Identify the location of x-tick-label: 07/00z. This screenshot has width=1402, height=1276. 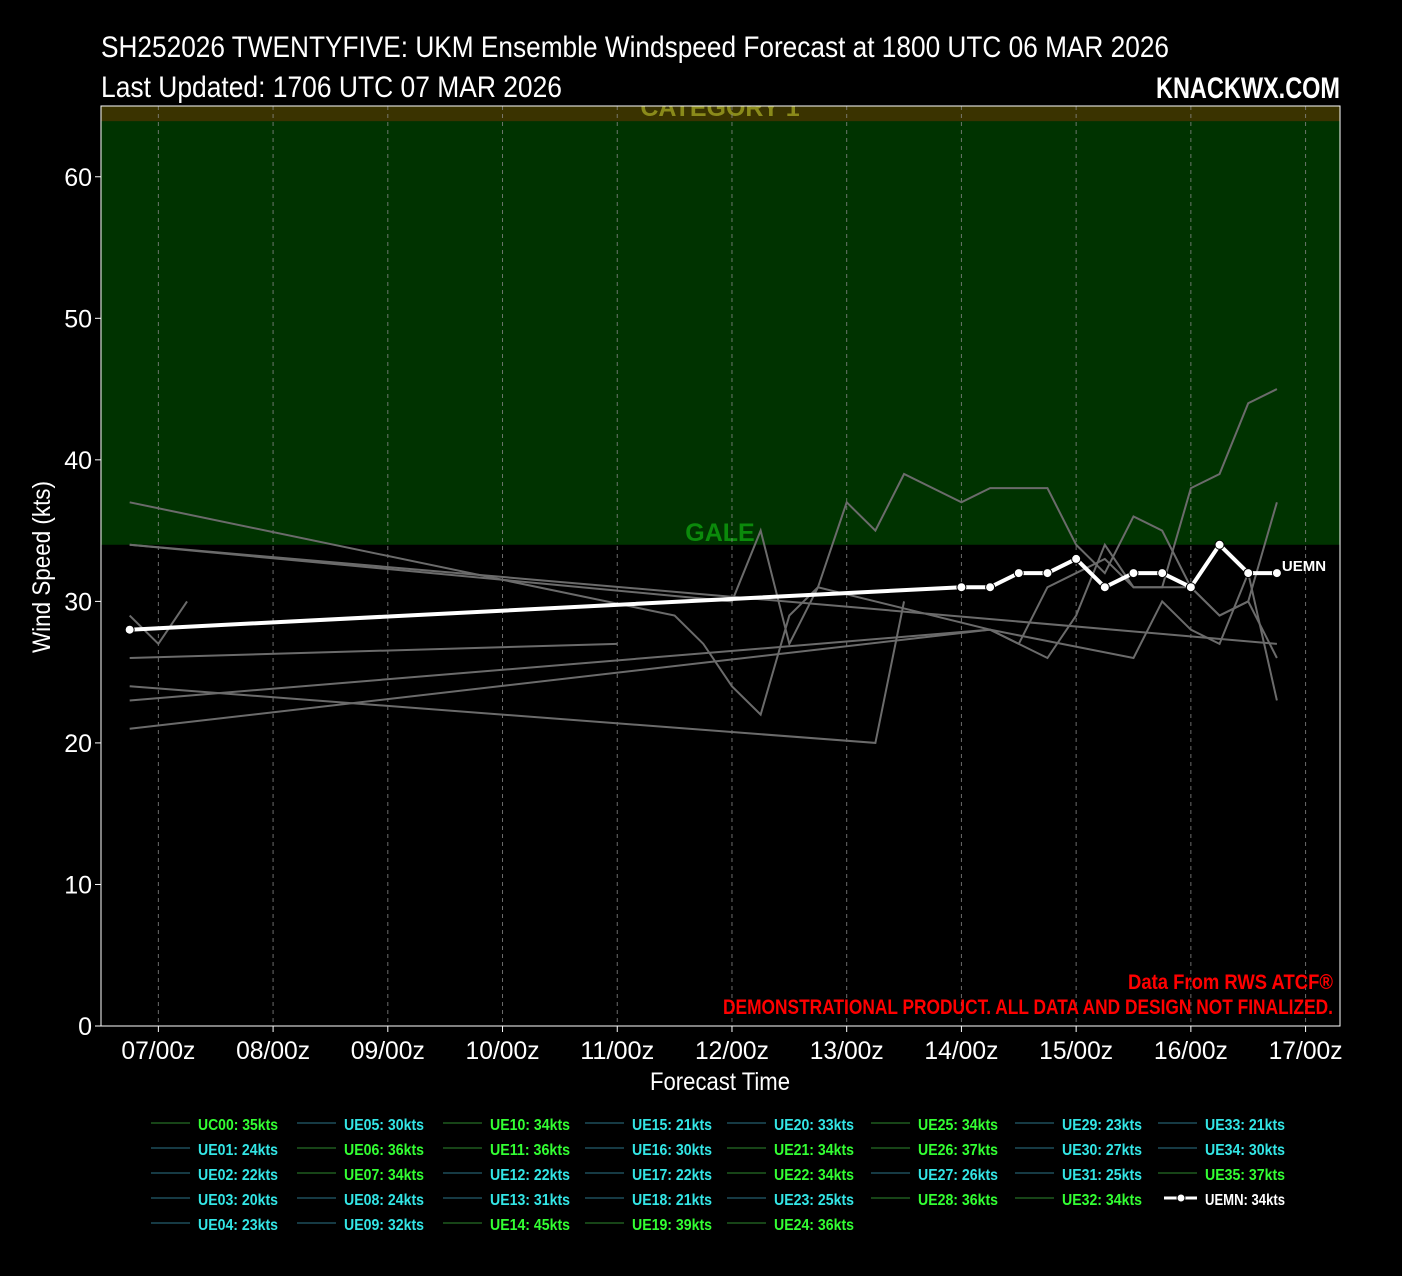
(158, 1051).